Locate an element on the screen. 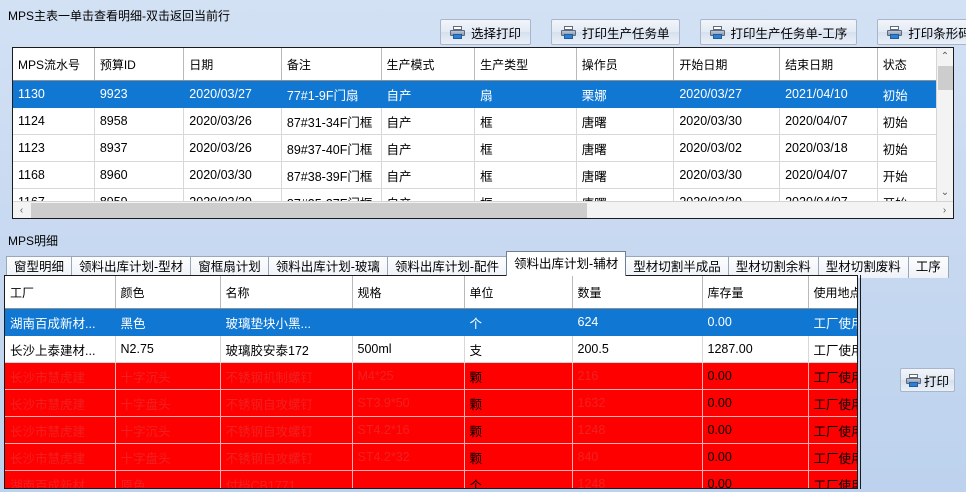  cell-8: 2020/04/07 is located at coordinates (828, 121).